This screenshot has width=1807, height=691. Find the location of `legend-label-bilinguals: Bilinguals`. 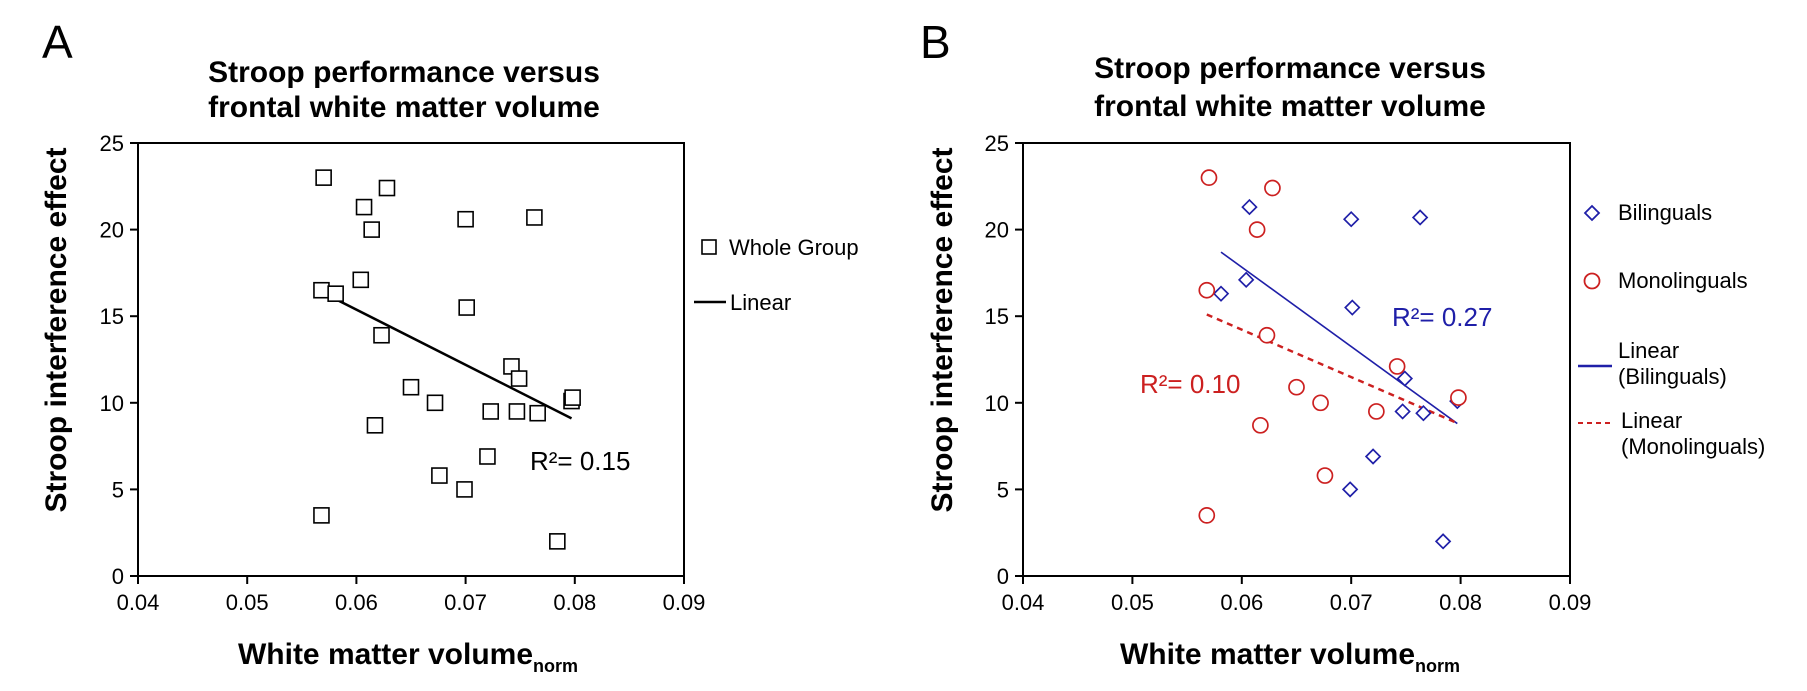

legend-label-bilinguals: Bilinguals is located at coordinates (1665, 212).